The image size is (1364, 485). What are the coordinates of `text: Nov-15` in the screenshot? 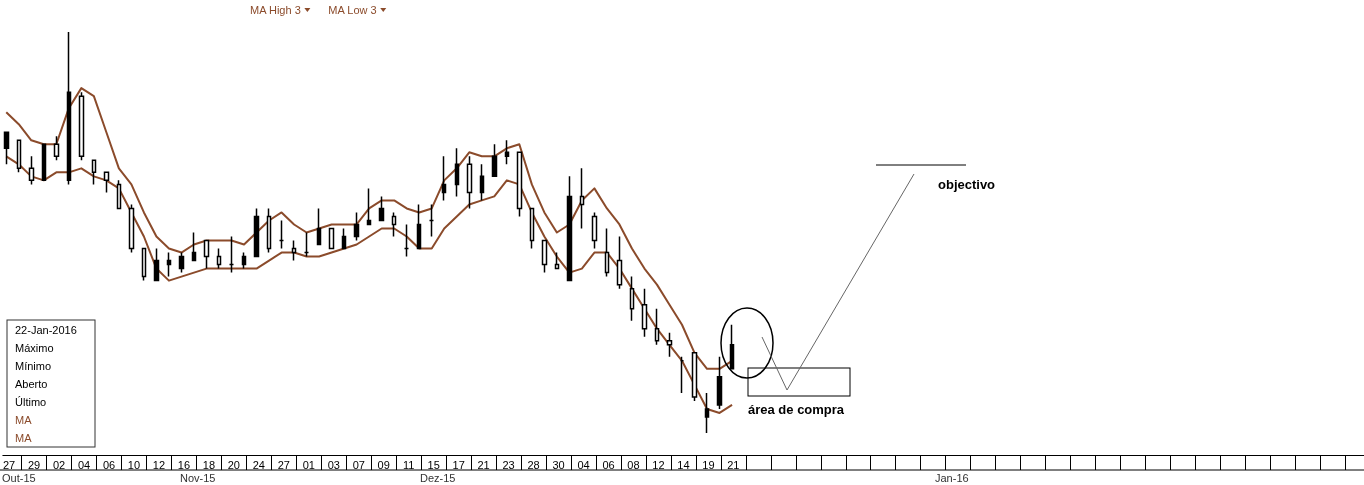 It's located at (198, 477).